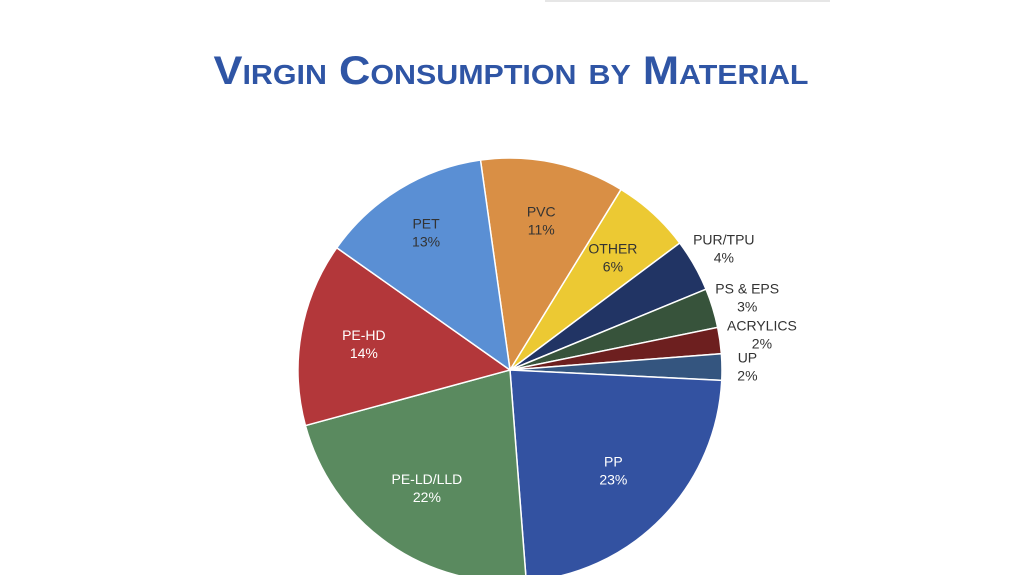  What do you see at coordinates (426, 223) in the screenshot?
I see `slice-label: PET` at bounding box center [426, 223].